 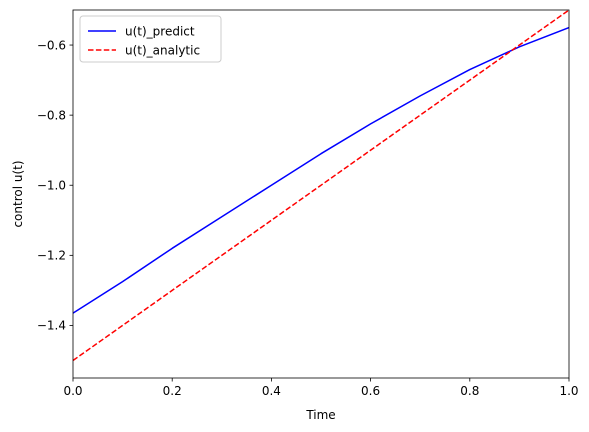 I want to click on x-tick-label: 0.2, so click(x=172, y=391).